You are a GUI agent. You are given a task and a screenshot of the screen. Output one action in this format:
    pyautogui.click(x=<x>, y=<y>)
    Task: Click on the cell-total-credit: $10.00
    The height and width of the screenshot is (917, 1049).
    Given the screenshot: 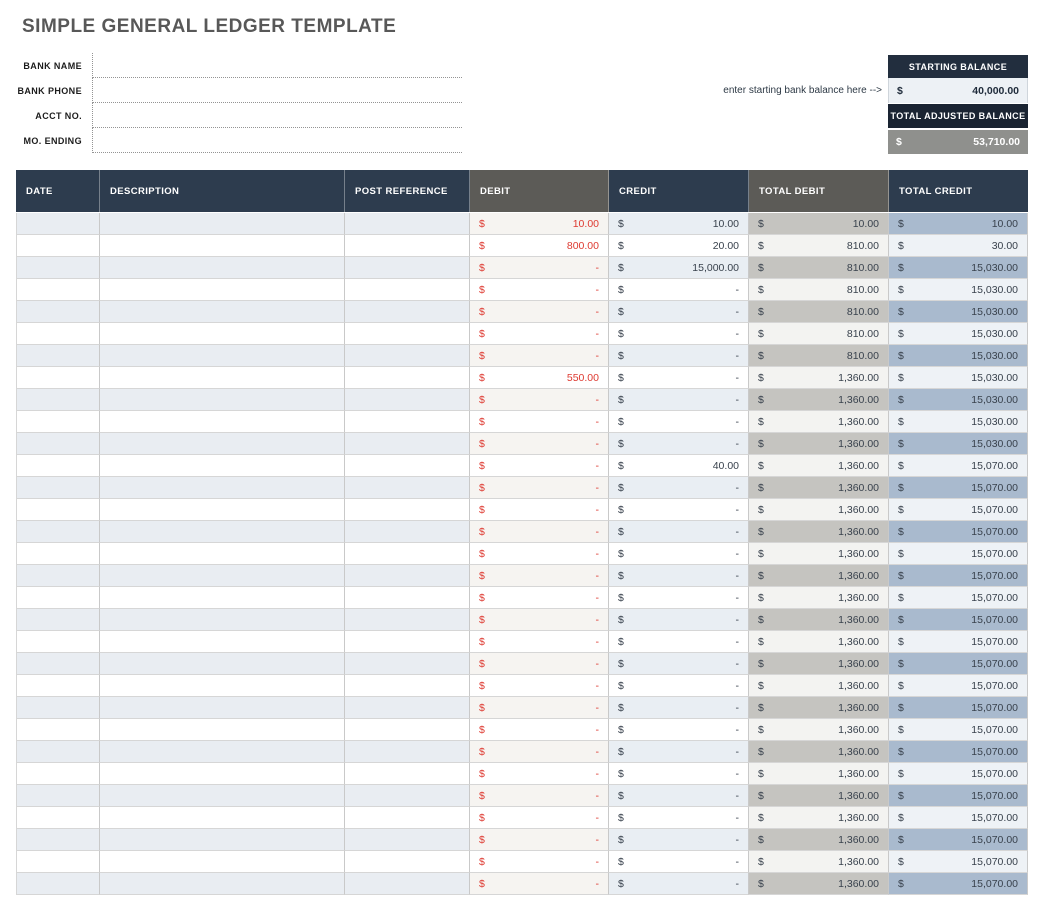 What is the action you would take?
    pyautogui.click(x=958, y=224)
    